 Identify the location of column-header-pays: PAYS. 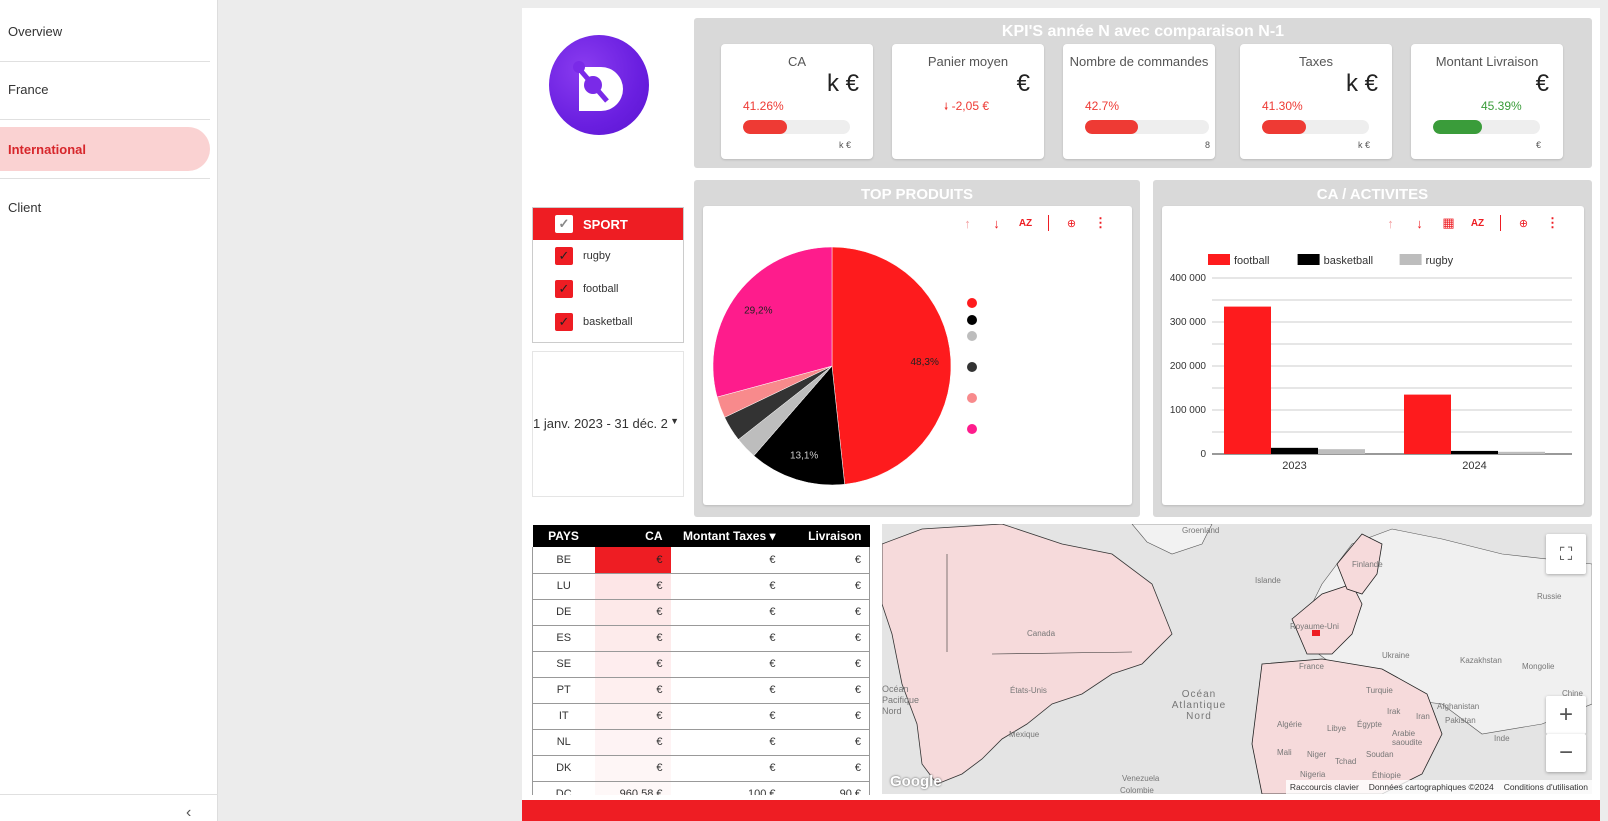
(563, 536).